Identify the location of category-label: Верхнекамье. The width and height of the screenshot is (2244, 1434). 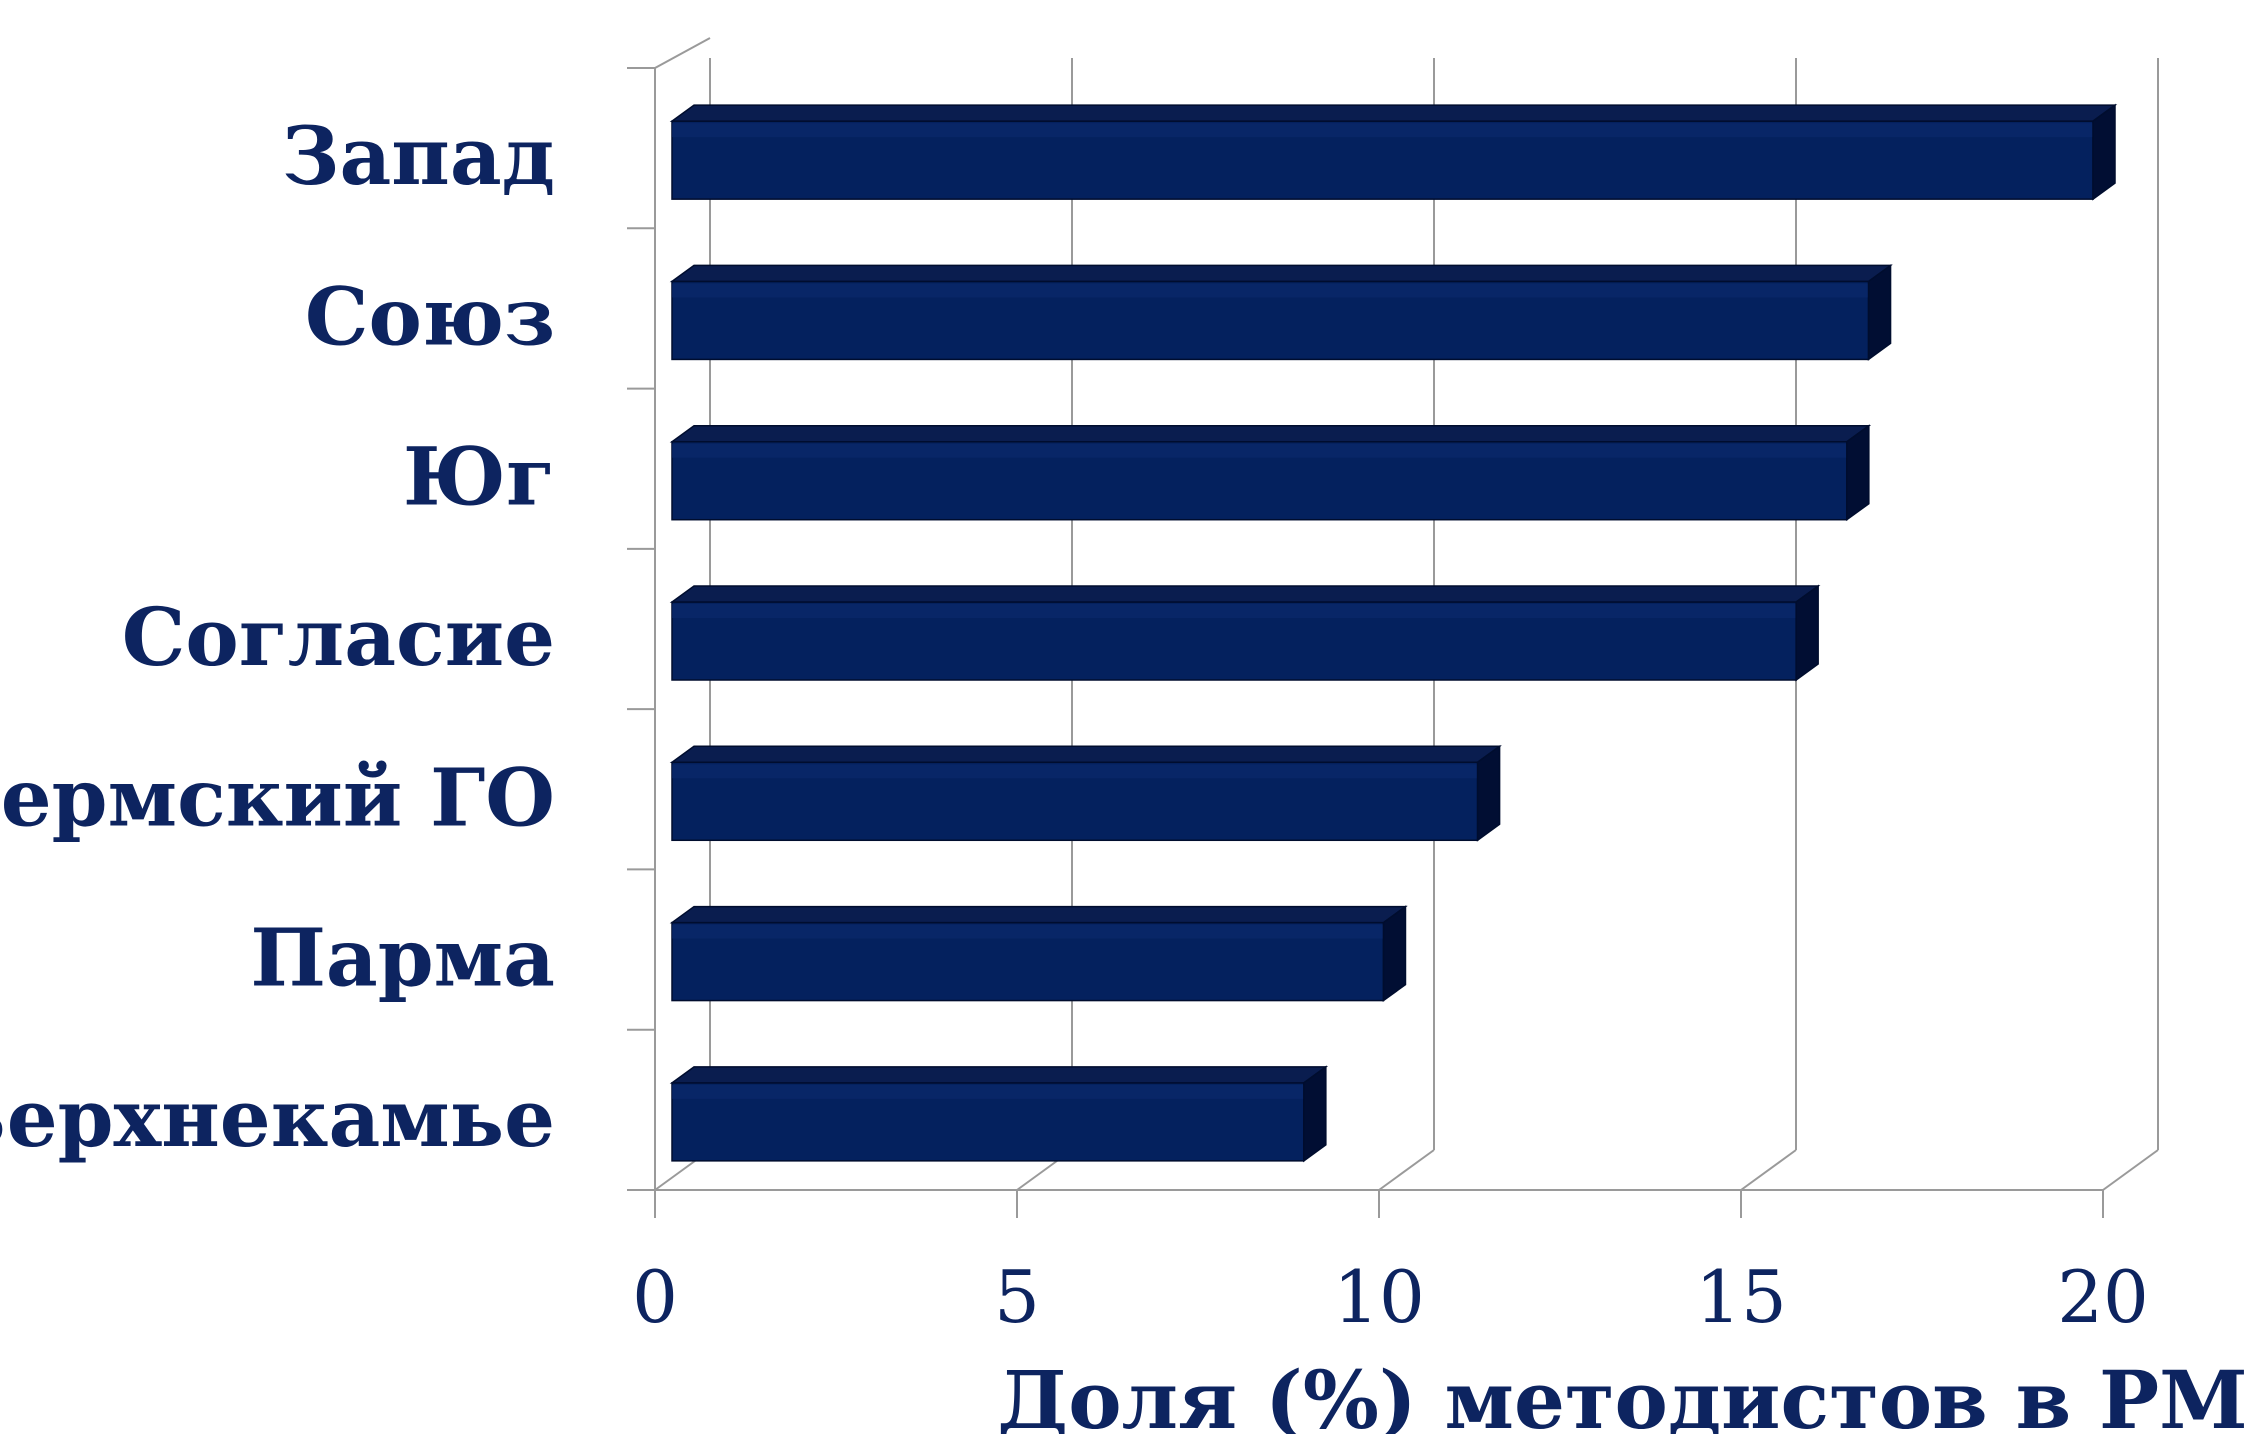
(277, 1118).